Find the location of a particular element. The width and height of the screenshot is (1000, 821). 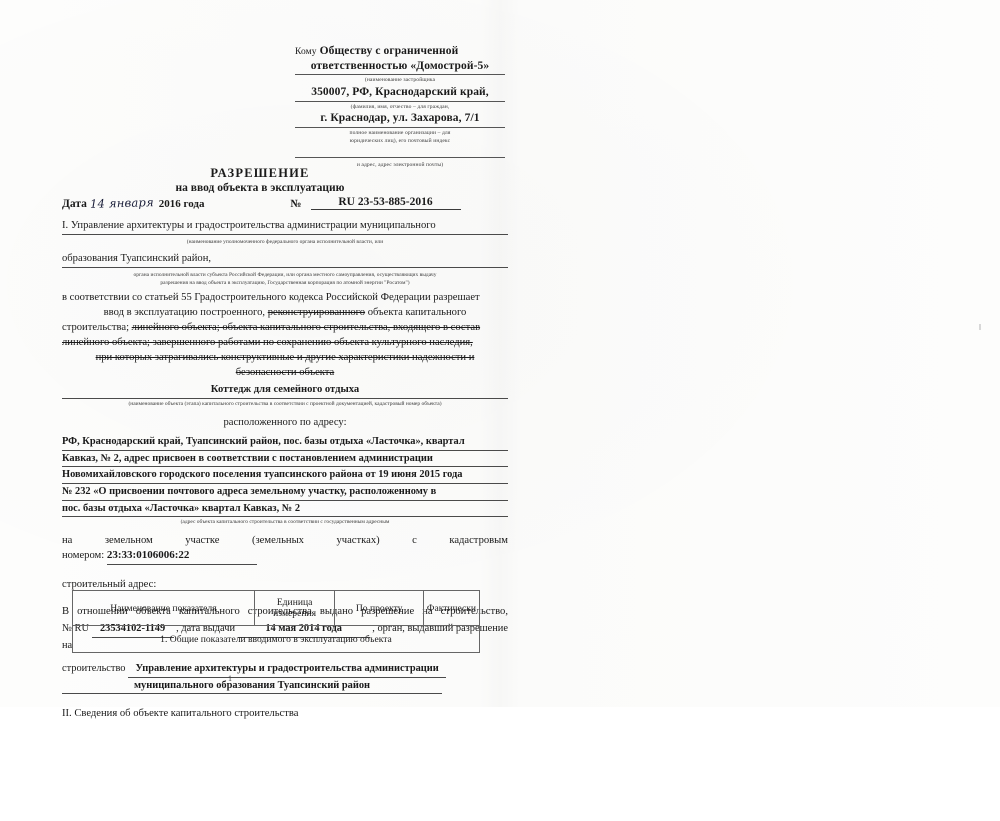

page-subtitle: на ввод объекта в эксплуатацию is located at coordinates (260, 188).